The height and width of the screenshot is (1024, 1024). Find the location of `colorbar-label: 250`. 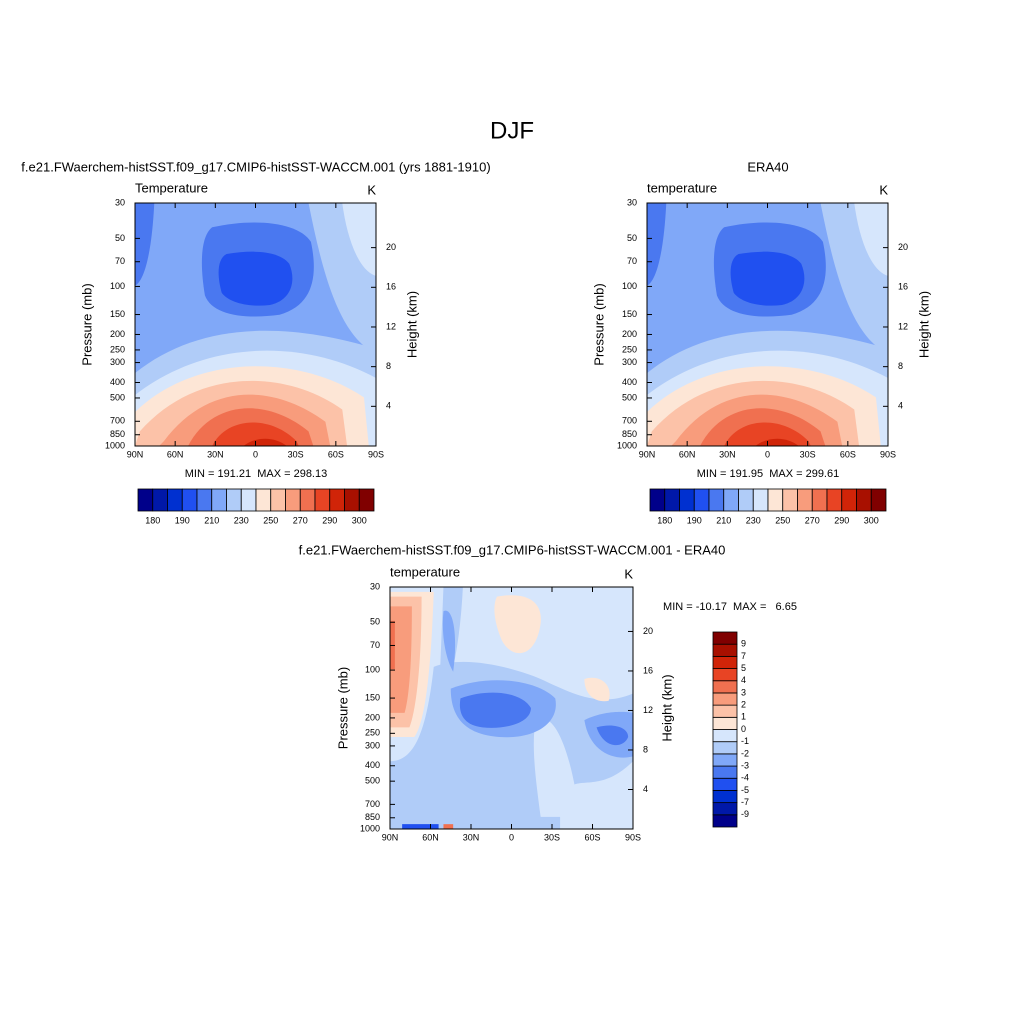

colorbar-label: 250 is located at coordinates (270, 520).